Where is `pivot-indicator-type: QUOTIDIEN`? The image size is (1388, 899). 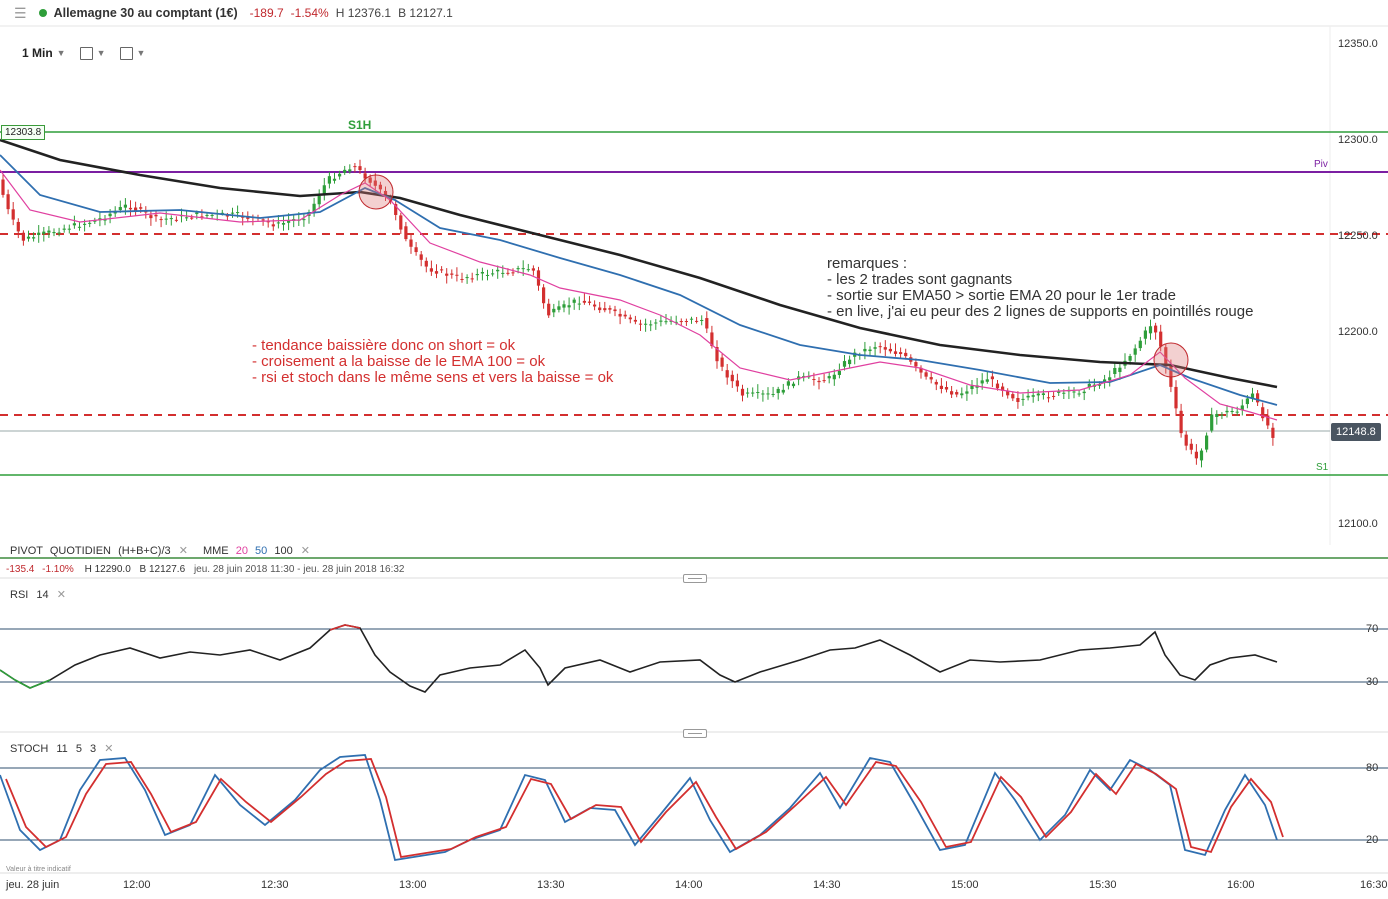
pivot-indicator-type: QUOTIDIEN is located at coordinates (80, 551).